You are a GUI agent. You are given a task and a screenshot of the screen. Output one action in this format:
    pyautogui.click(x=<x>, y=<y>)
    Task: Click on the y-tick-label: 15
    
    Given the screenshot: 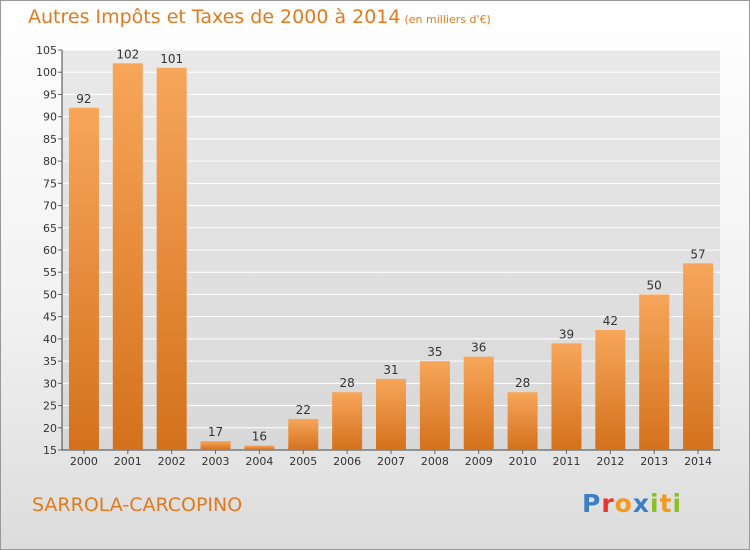 What is the action you would take?
    pyautogui.click(x=50, y=450)
    